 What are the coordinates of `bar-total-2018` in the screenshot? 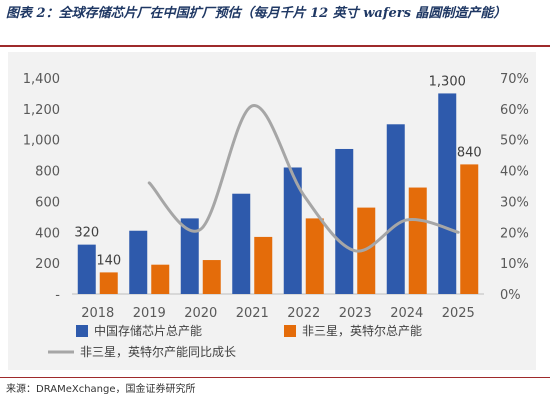 It's located at (86, 269).